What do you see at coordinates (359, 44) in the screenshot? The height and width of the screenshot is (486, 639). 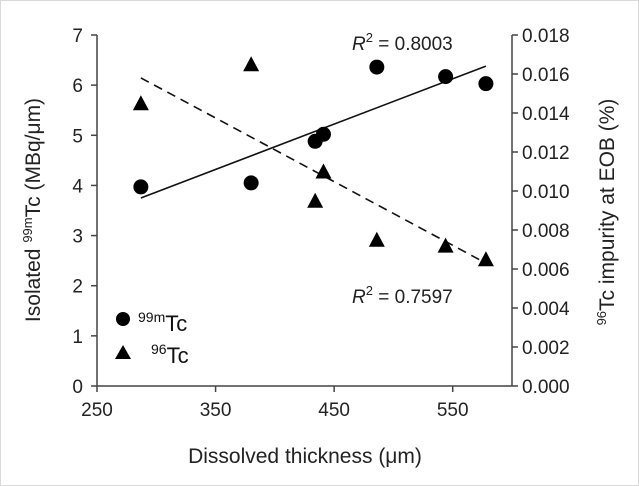 I see `r2-annotation-99mtc-r: R` at bounding box center [359, 44].